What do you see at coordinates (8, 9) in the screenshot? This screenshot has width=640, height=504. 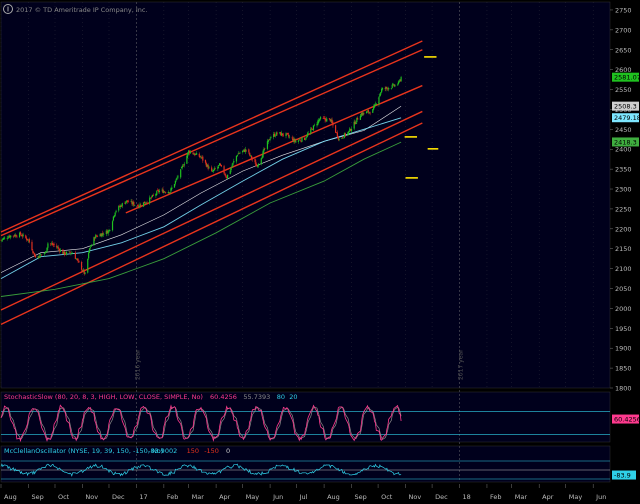 I see `info-icon` at bounding box center [8, 9].